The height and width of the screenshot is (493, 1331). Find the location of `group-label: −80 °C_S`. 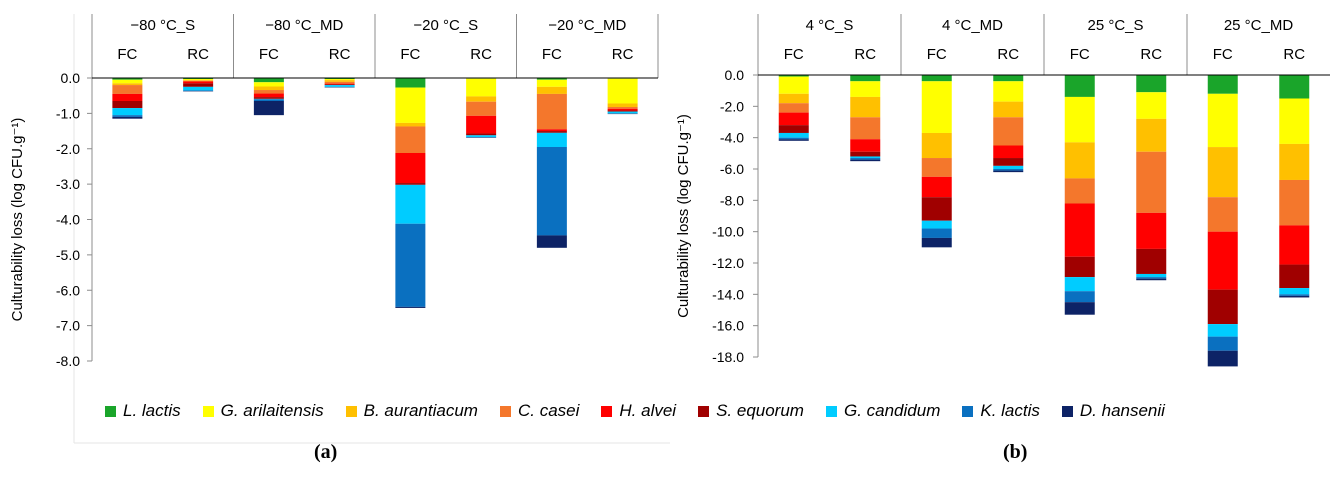

group-label: −80 °C_S is located at coordinates (162, 25).